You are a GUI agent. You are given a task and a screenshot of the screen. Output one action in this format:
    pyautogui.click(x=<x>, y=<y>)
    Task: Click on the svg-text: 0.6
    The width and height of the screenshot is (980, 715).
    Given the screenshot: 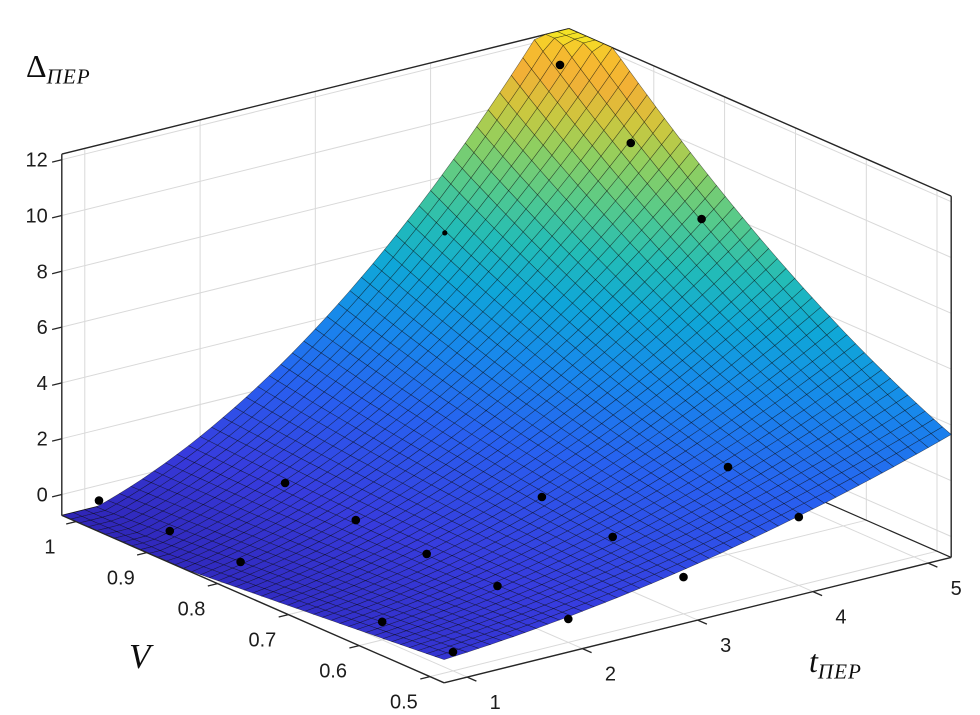 What is the action you would take?
    pyautogui.click(x=333, y=672)
    